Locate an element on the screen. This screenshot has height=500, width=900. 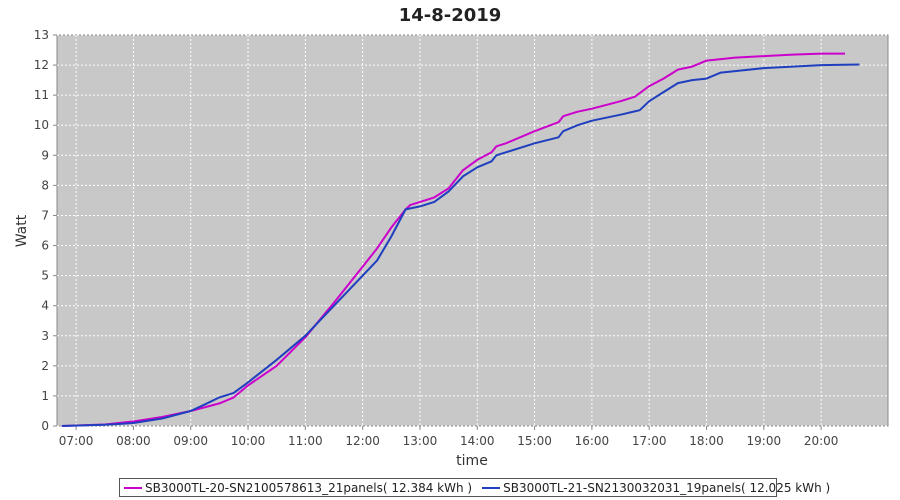
x-tick-label: 11:00 is located at coordinates (305, 441).